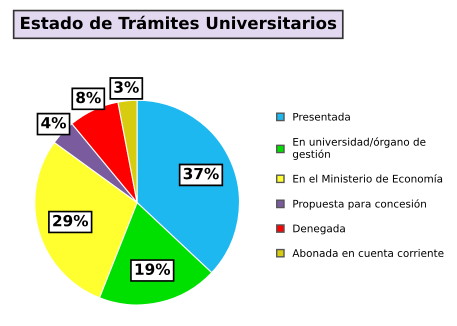  I want to click on data-label: 19%, so click(153, 269).